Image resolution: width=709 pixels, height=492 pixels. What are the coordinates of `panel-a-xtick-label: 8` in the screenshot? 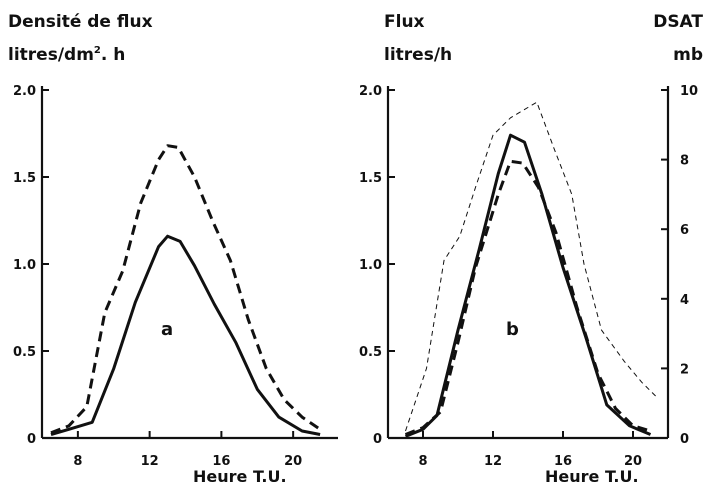 It's located at (77, 461).